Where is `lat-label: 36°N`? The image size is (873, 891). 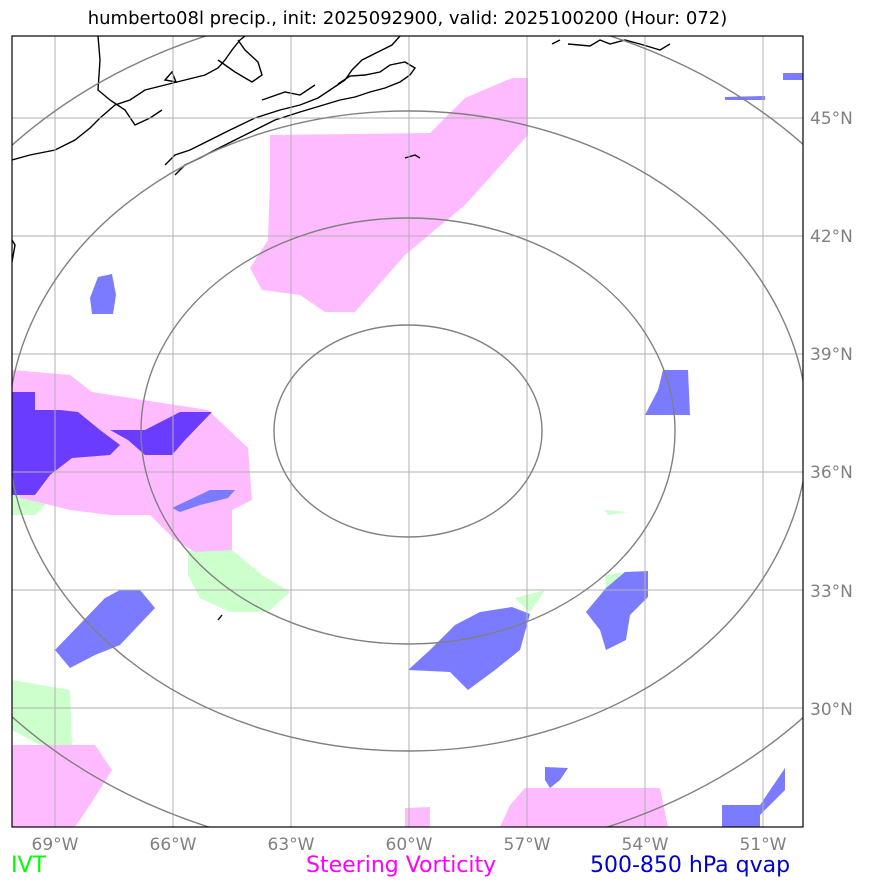 lat-label: 36°N is located at coordinates (831, 473).